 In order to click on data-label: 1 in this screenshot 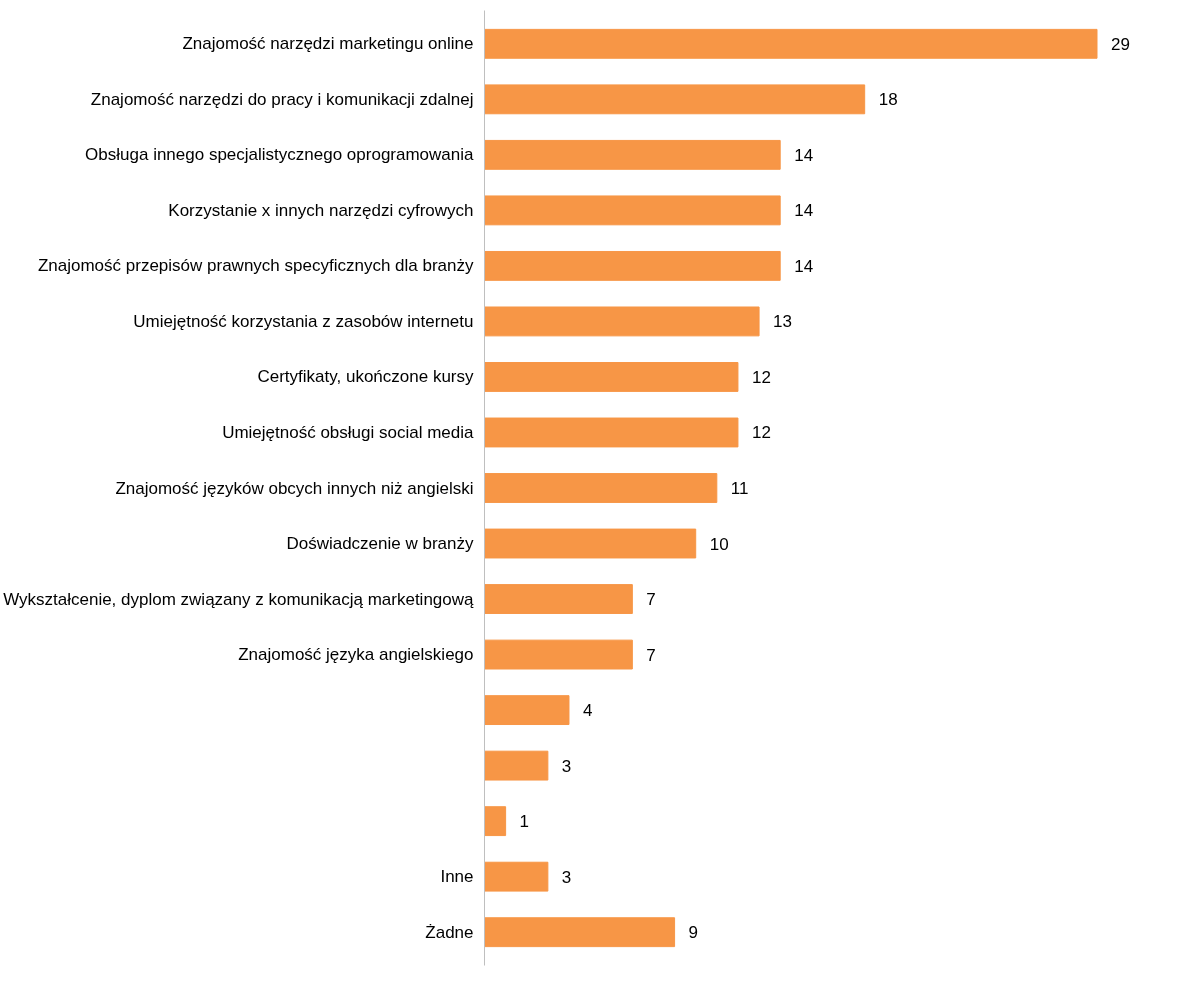, I will do `click(524, 822)`.